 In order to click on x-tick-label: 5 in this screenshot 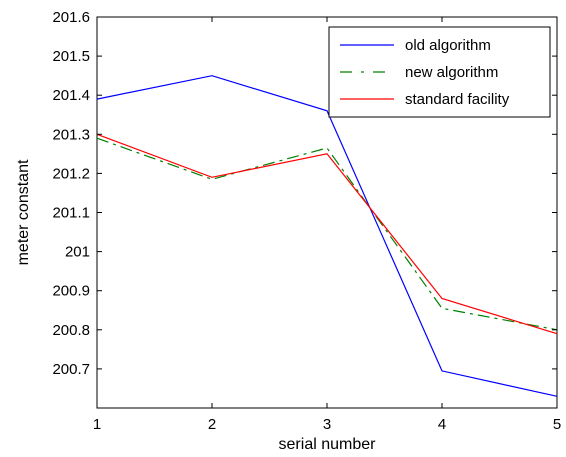, I will do `click(557, 424)`.